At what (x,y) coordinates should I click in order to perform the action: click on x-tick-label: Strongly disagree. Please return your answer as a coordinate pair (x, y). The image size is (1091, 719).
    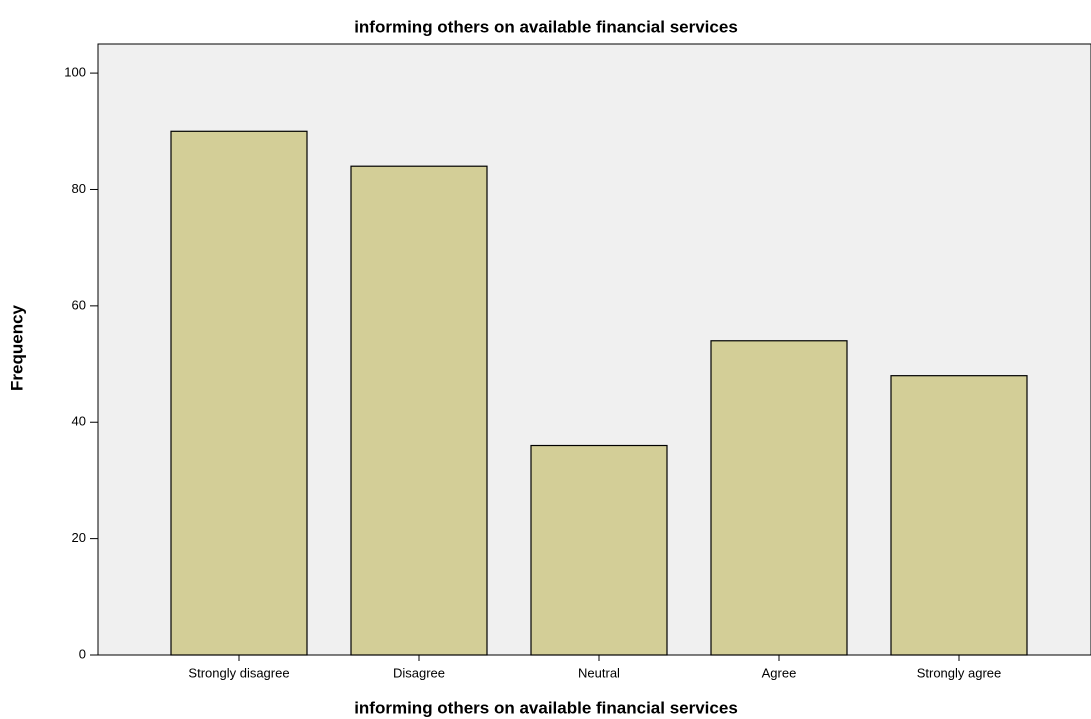
    Looking at the image, I should click on (238, 672).